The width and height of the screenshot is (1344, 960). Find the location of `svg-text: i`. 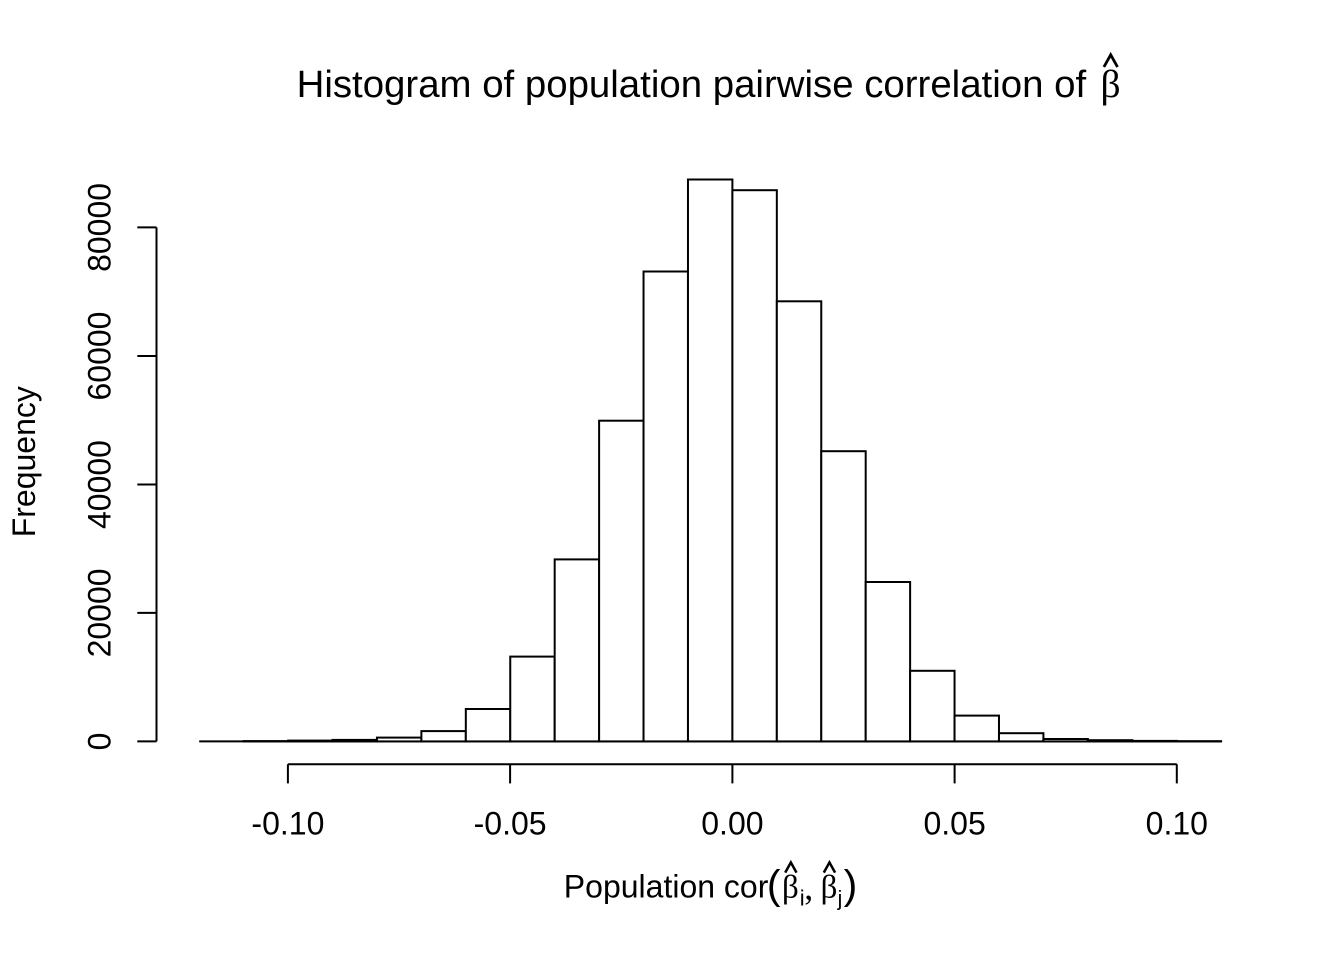

svg-text: i is located at coordinates (802, 898).